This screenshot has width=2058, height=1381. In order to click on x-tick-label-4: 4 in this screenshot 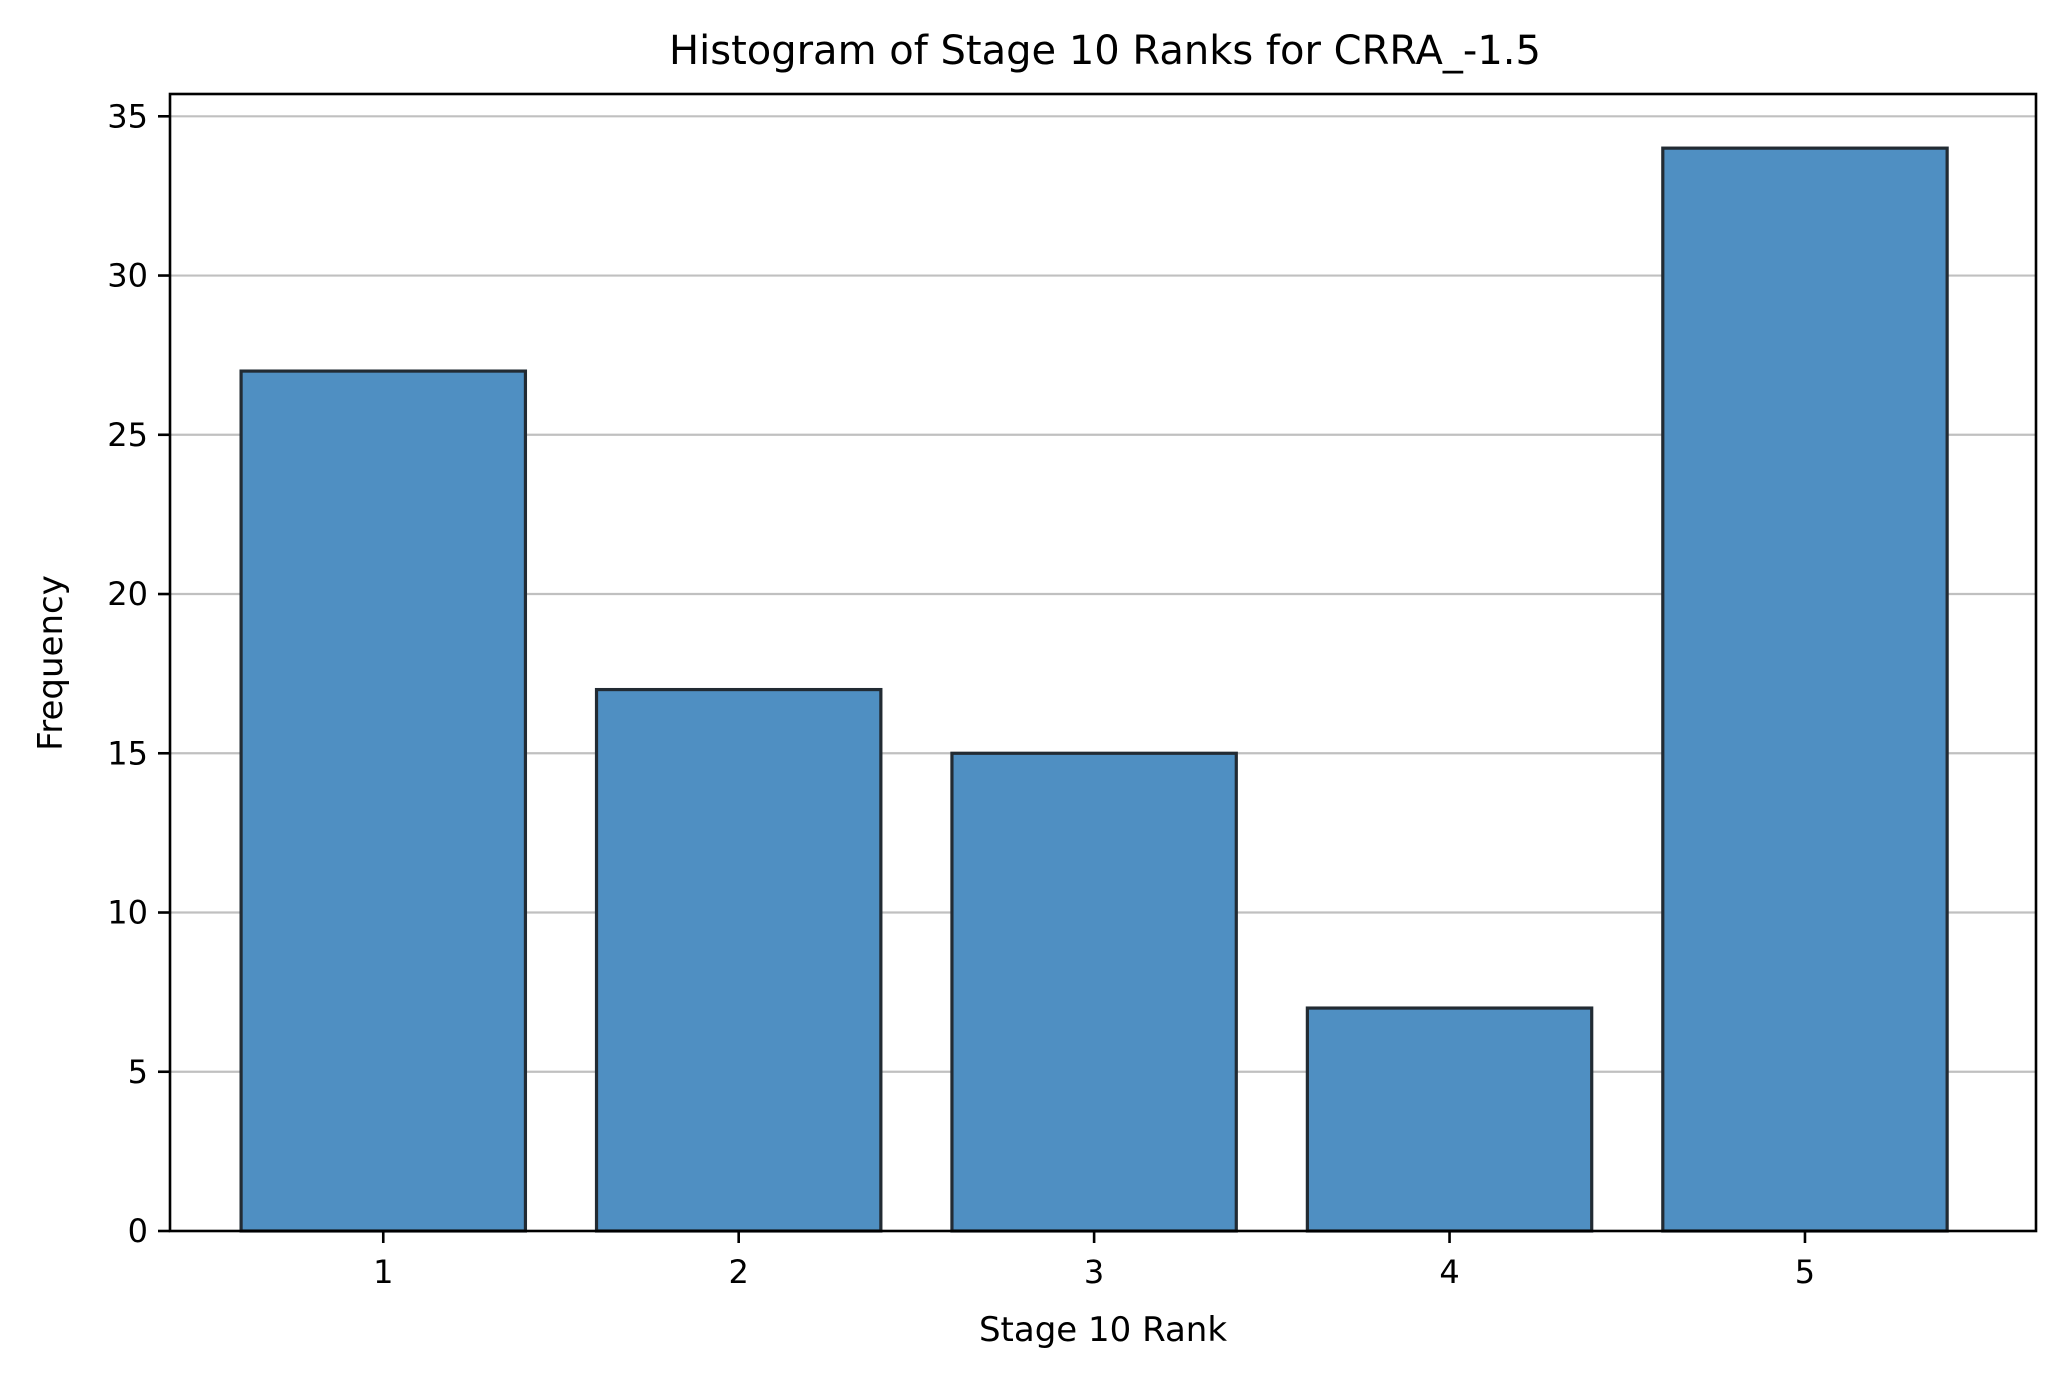, I will do `click(1449, 1272)`.